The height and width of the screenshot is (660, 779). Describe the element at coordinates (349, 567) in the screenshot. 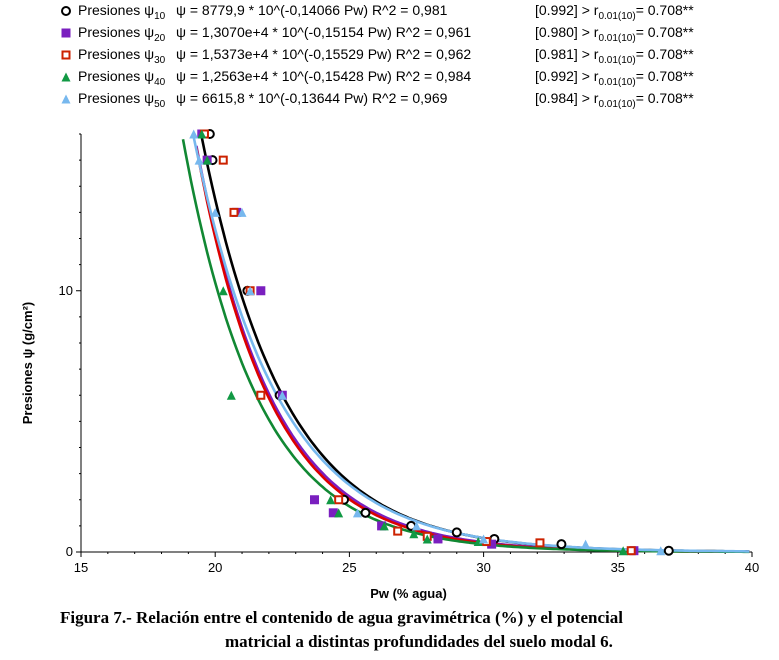

I see `x-tick-label: 25` at that location.